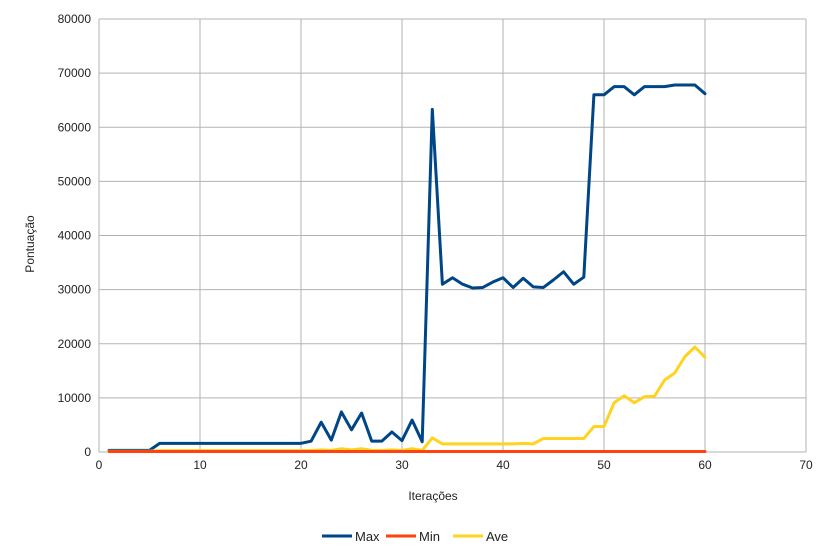 Image resolution: width=830 pixels, height=554 pixels. Describe the element at coordinates (75, 73) in the screenshot. I see `y-tick-label: 70000` at that location.